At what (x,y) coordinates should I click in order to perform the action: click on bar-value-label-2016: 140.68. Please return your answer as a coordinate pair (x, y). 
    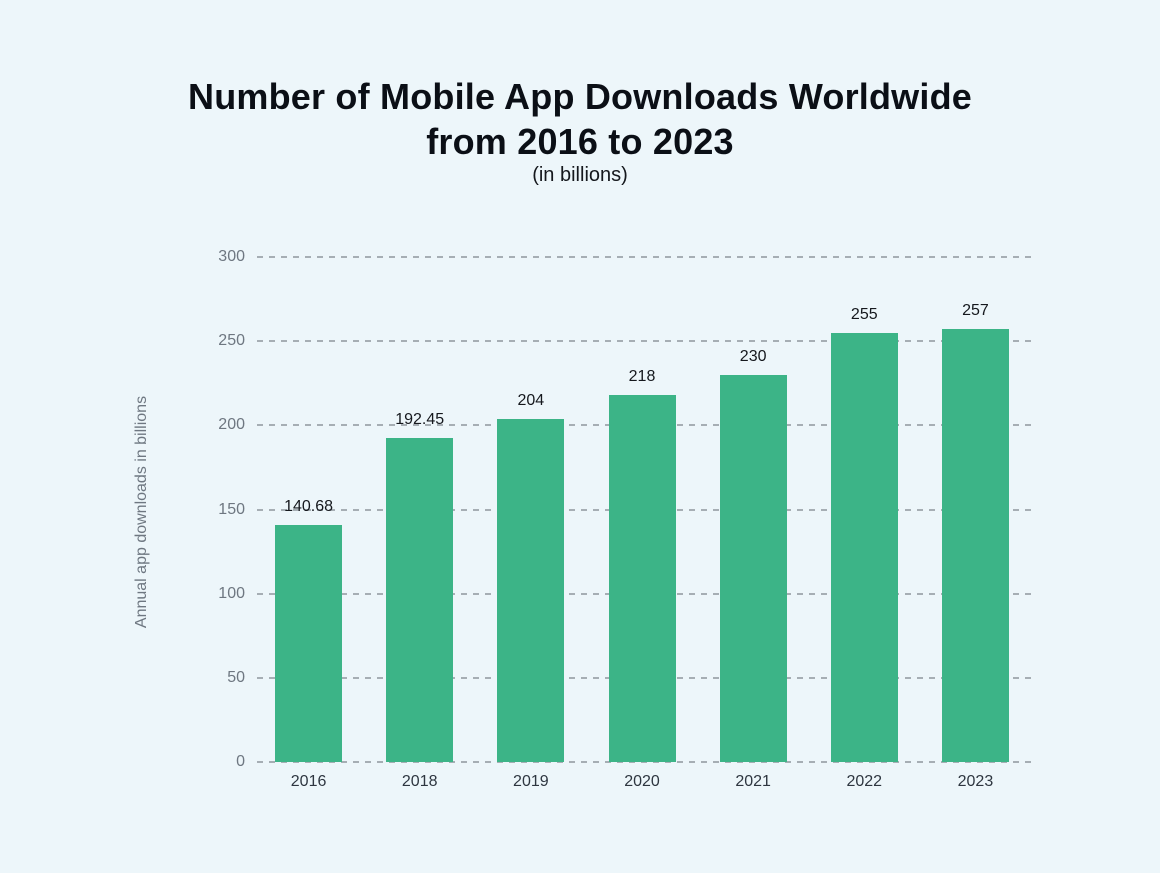
    Looking at the image, I should click on (309, 507).